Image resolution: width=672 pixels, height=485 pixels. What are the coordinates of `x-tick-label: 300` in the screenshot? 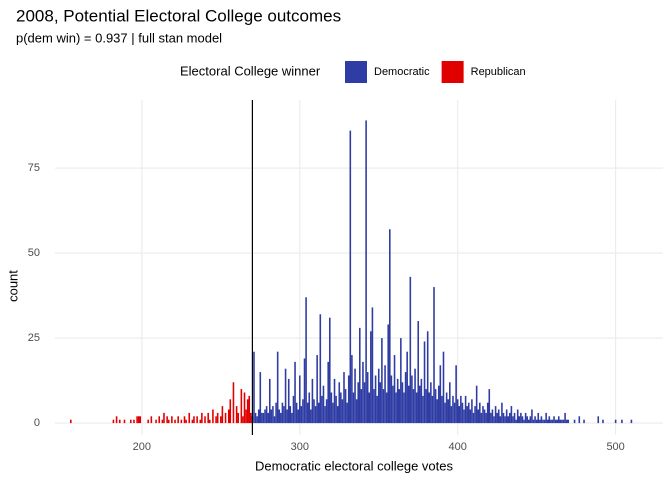 It's located at (300, 447).